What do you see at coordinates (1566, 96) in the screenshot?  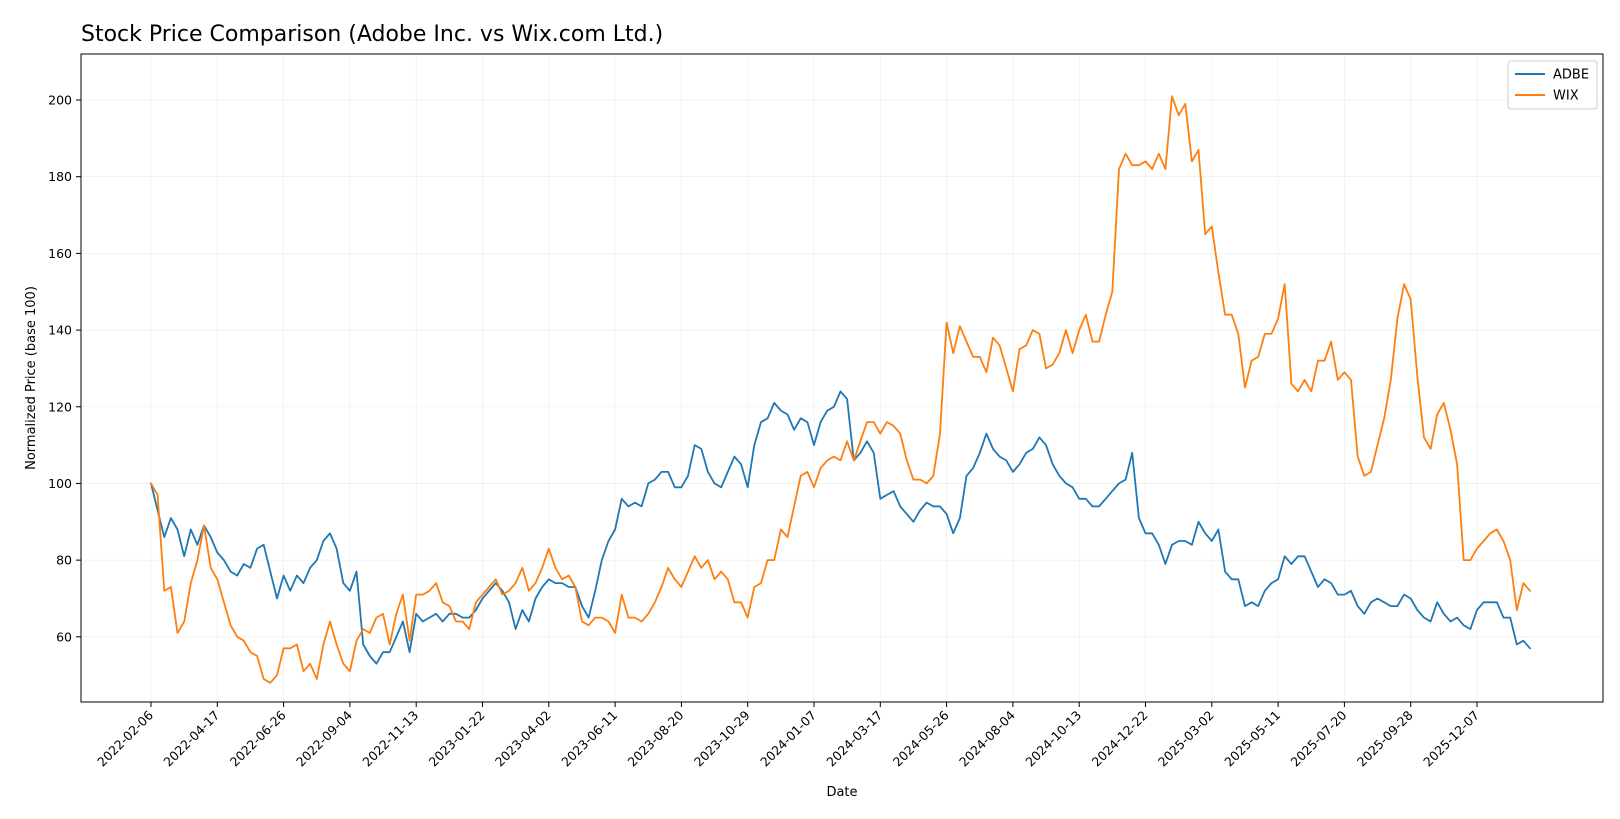 I see `legend-label-wix: WIX` at bounding box center [1566, 96].